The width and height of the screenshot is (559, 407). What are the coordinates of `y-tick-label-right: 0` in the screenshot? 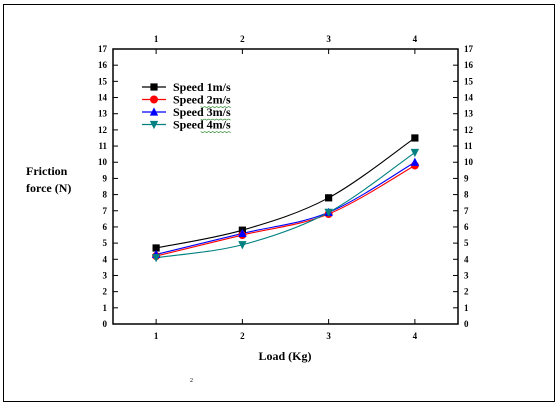 It's located at (466, 324).